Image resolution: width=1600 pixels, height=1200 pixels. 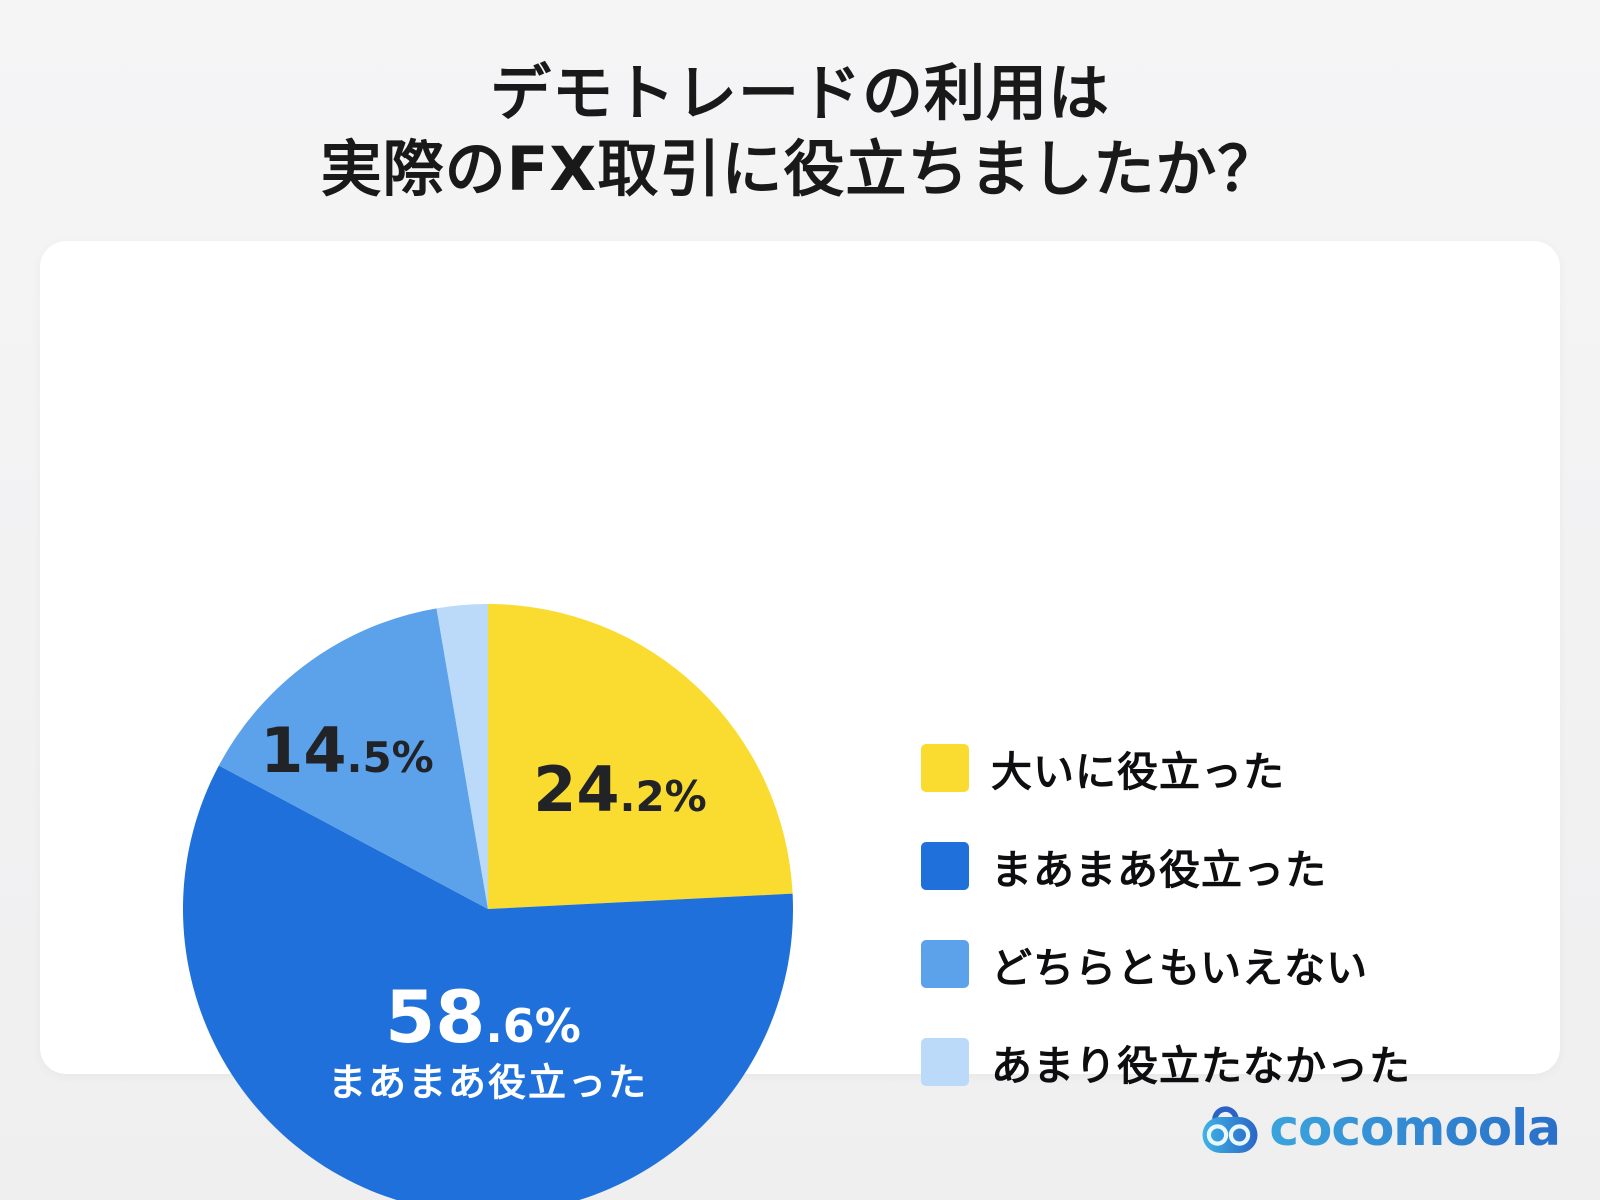 What do you see at coordinates (1138, 772) in the screenshot?
I see `legend-label-0: 大いに役立った` at bounding box center [1138, 772].